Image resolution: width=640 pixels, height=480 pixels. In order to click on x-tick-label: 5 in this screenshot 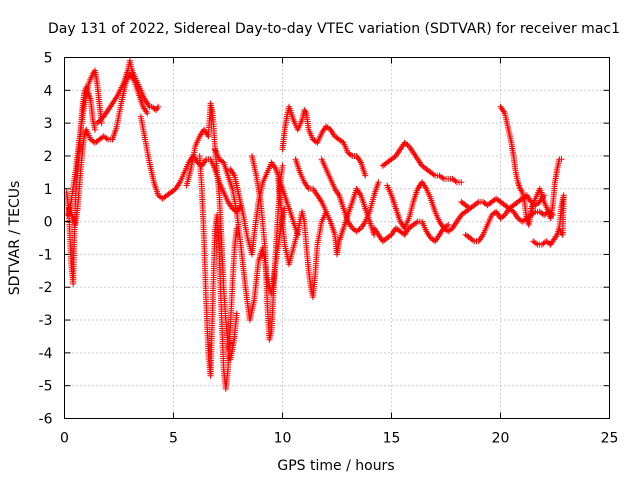, I will do `click(173, 439)`.